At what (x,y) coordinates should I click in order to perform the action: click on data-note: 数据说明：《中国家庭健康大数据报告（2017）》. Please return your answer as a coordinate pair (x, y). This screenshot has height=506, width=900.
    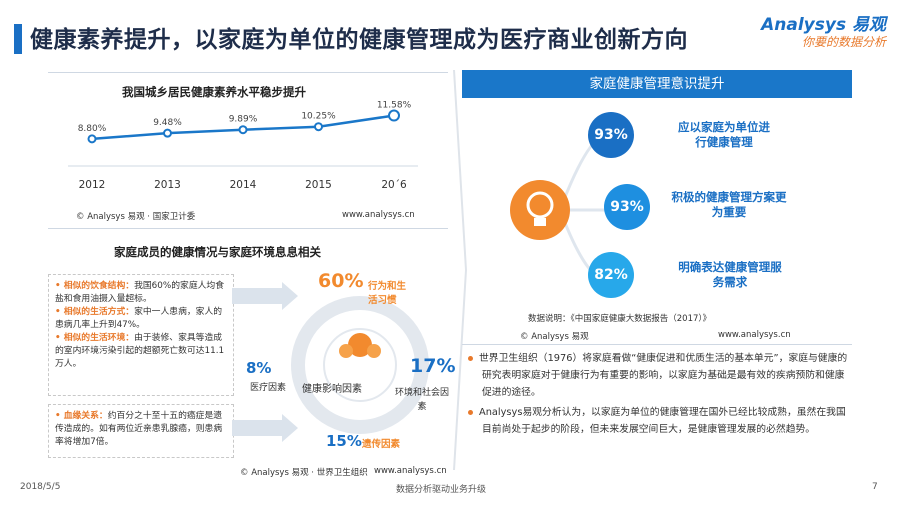
    Looking at the image, I should click on (620, 319).